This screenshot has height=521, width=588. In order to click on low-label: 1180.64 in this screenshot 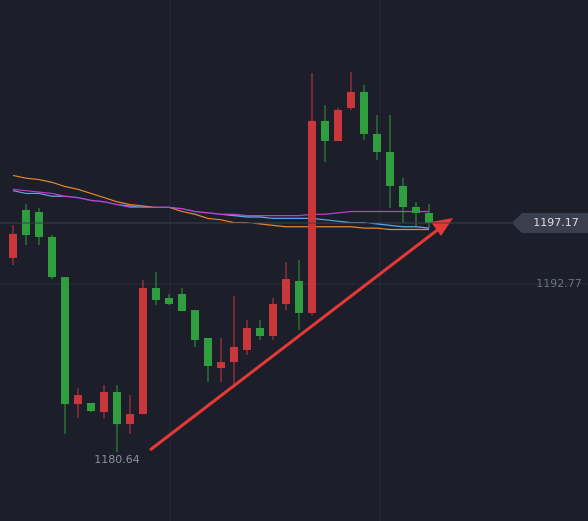, I will do `click(117, 459)`.